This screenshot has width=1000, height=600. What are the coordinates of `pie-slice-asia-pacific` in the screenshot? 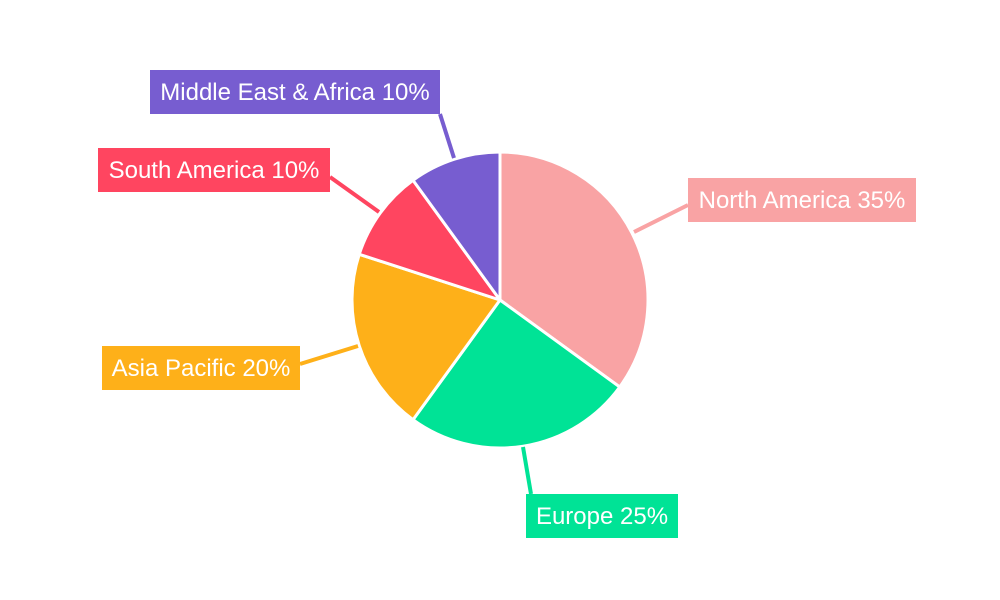 It's located at (426, 337).